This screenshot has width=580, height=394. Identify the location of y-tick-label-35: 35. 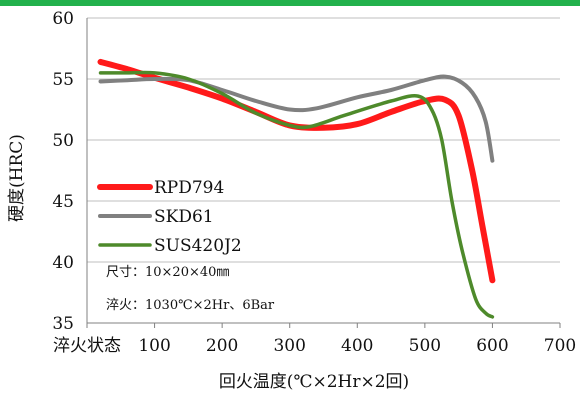
(63, 324).